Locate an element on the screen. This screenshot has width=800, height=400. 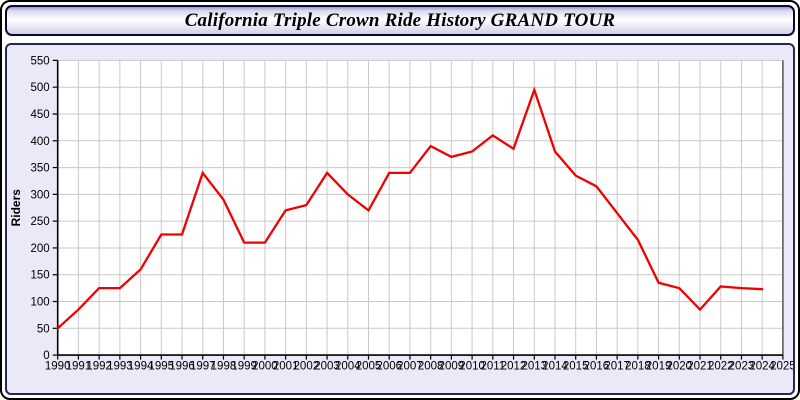
y-axis-label: Riders is located at coordinates (16, 208).